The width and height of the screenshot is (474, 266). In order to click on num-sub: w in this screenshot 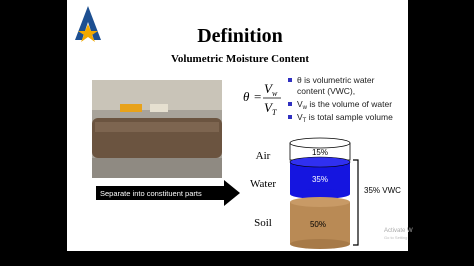, I will do `click(275, 93)`.